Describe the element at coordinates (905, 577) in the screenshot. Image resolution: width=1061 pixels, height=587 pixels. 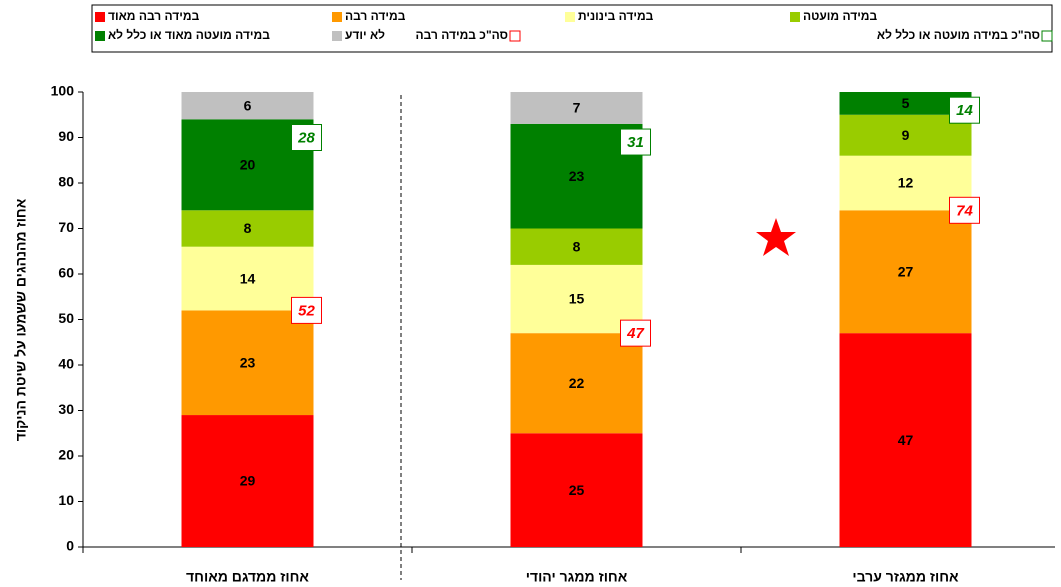
I see `x-tick-label: אחוז ממגזר ערבי` at that location.